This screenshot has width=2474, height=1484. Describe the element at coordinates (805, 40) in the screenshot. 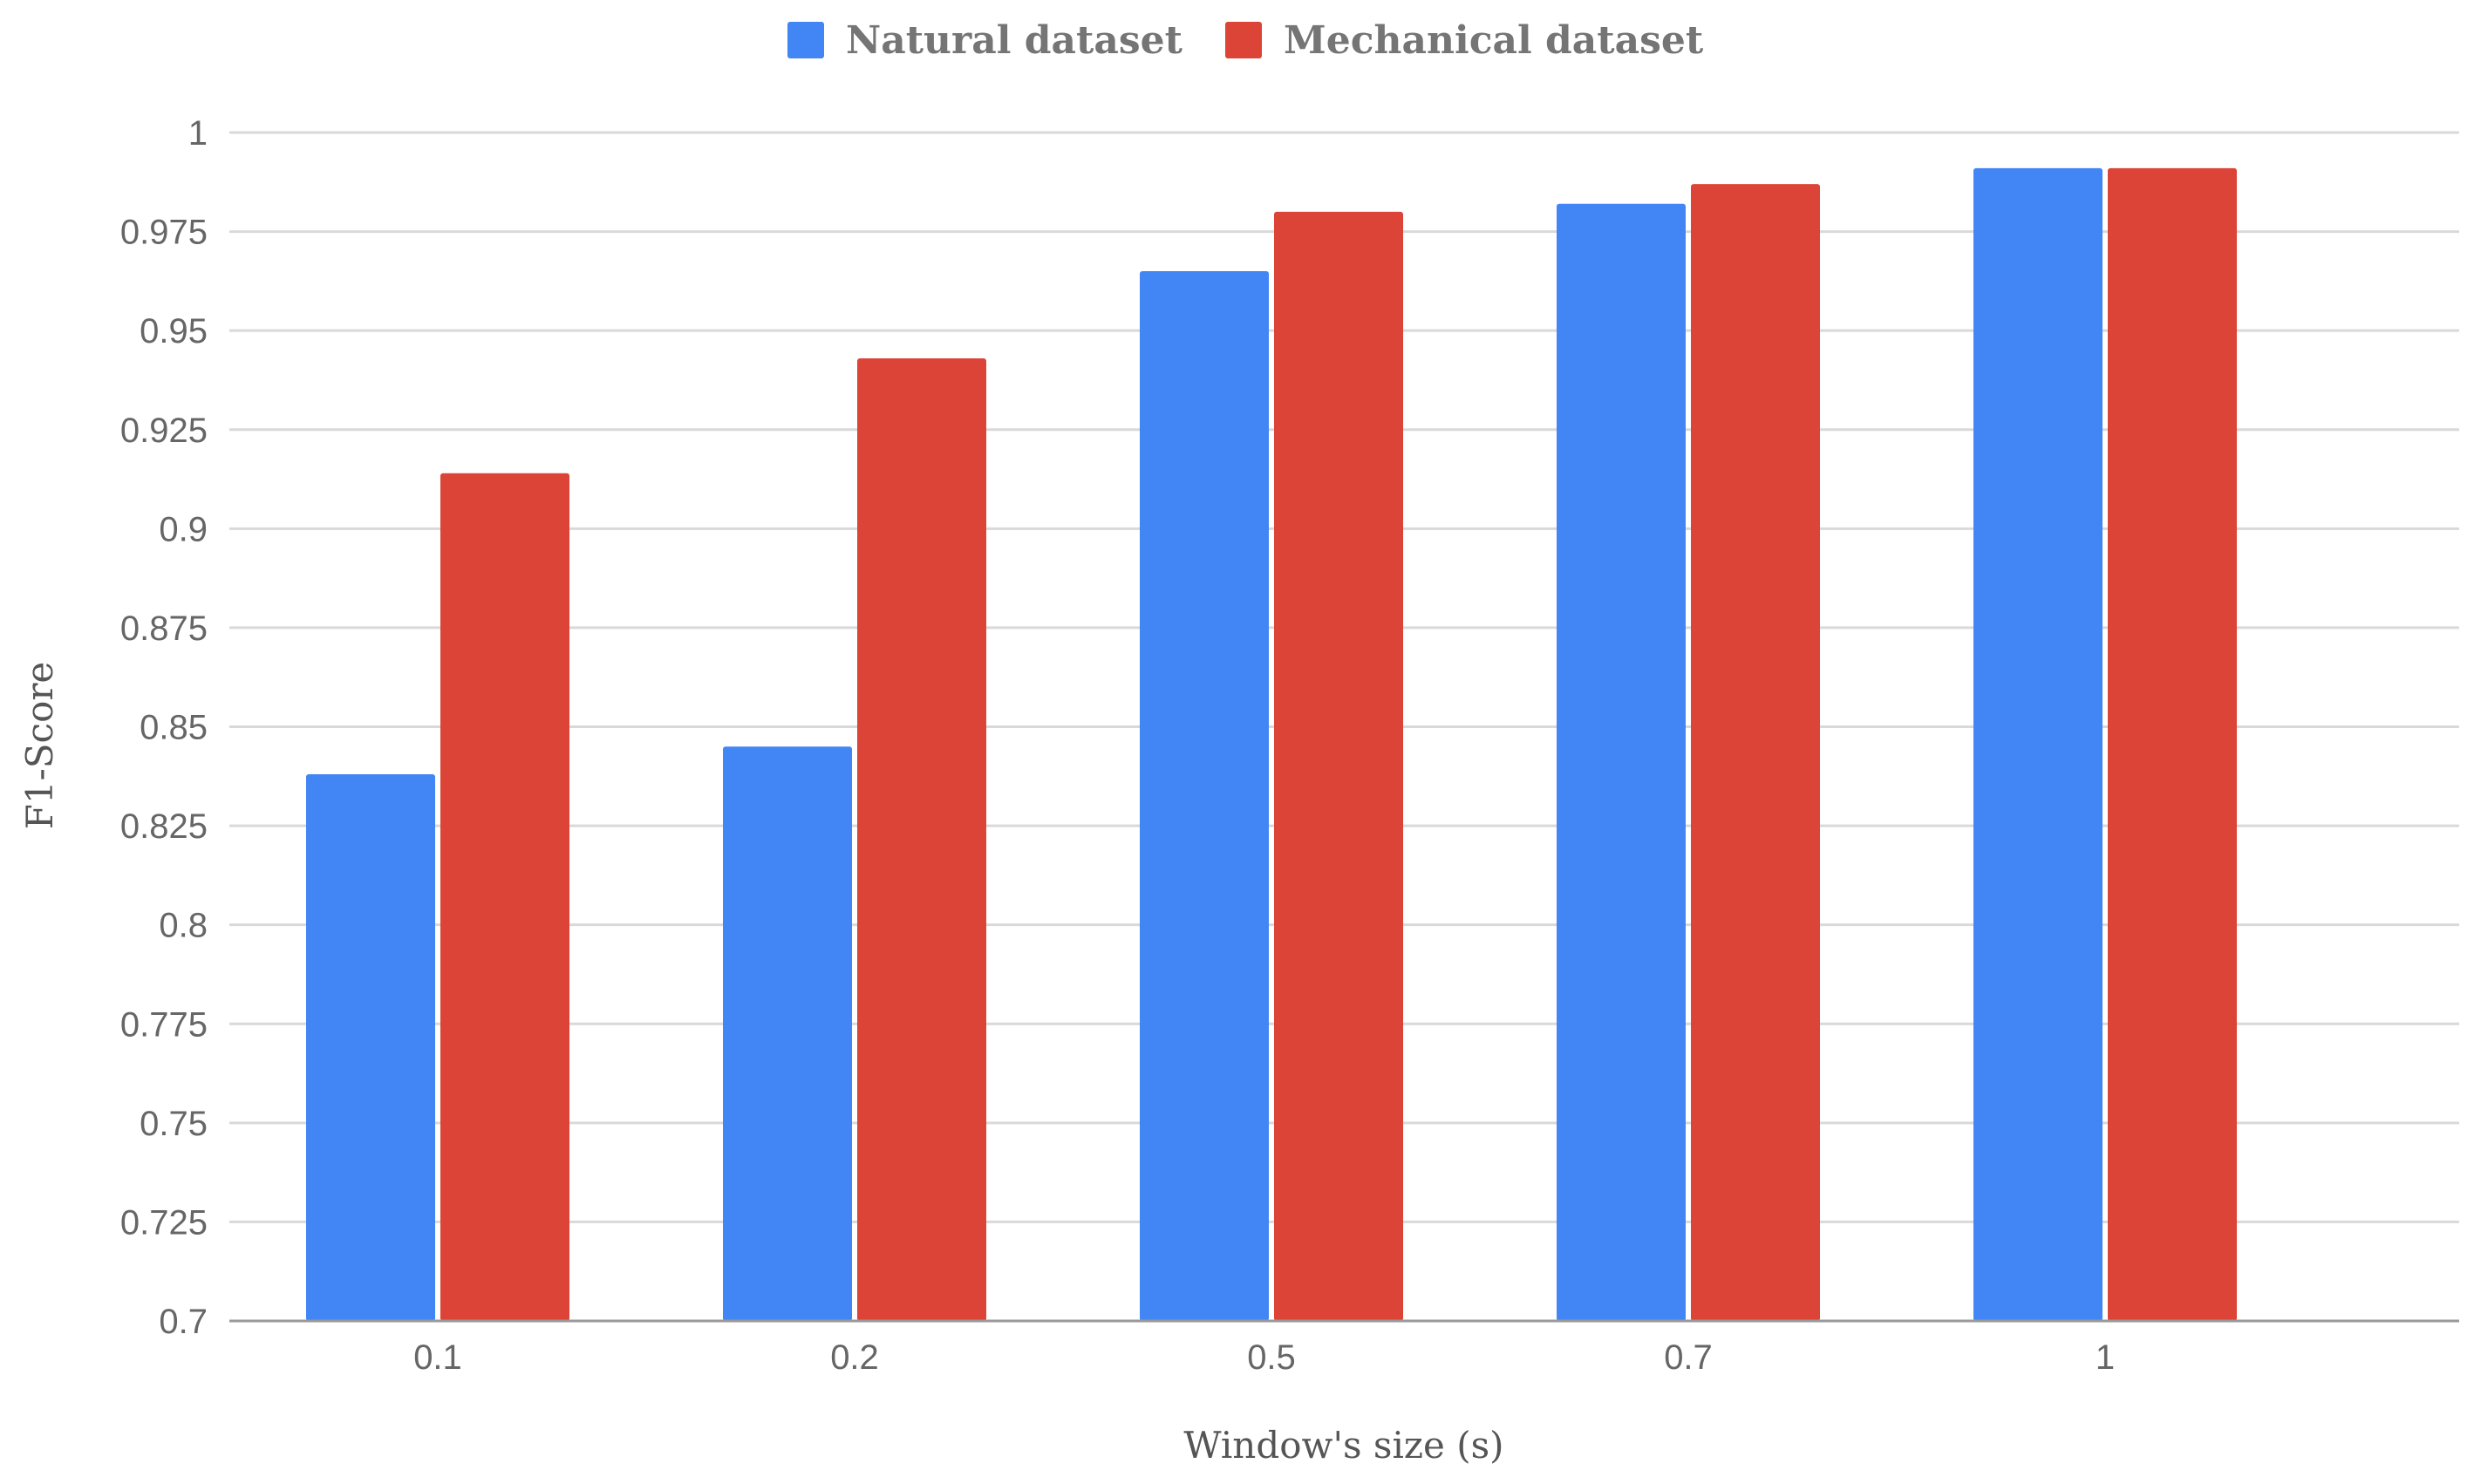

I see `legend-swatch-natural` at that location.